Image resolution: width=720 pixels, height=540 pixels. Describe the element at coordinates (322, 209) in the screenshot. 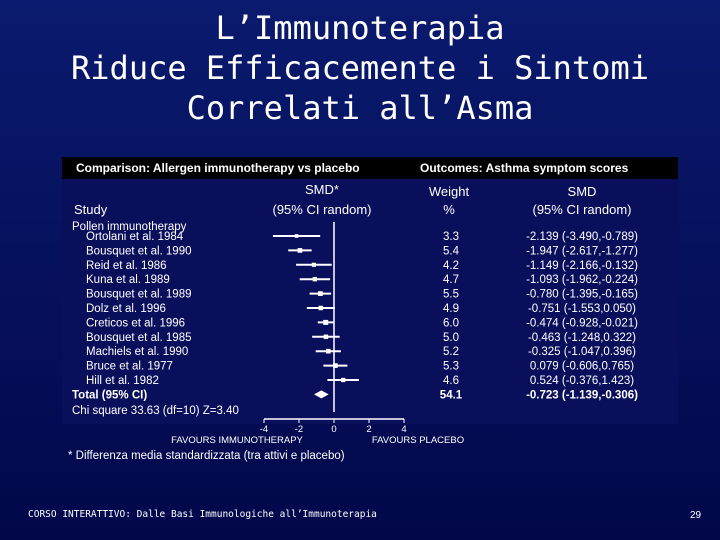

I see `smd-ci-column-header: (95% CI random)` at that location.